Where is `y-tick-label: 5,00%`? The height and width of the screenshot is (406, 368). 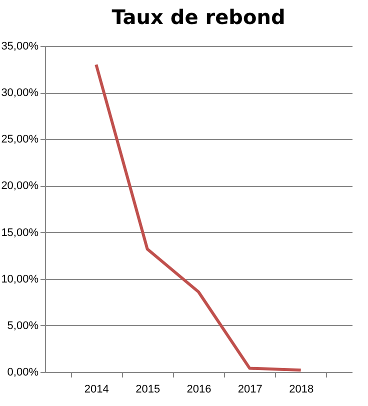
y-tick-label: 5,00% is located at coordinates (23, 326).